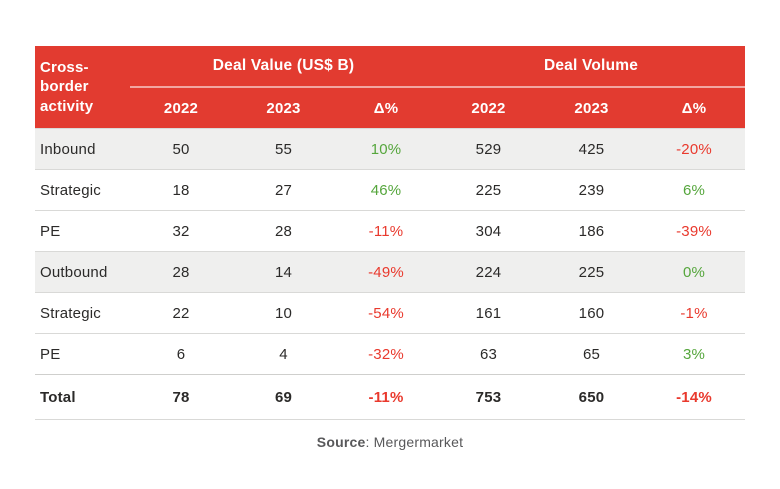  I want to click on col-header-dv-2022: 2022, so click(181, 108).